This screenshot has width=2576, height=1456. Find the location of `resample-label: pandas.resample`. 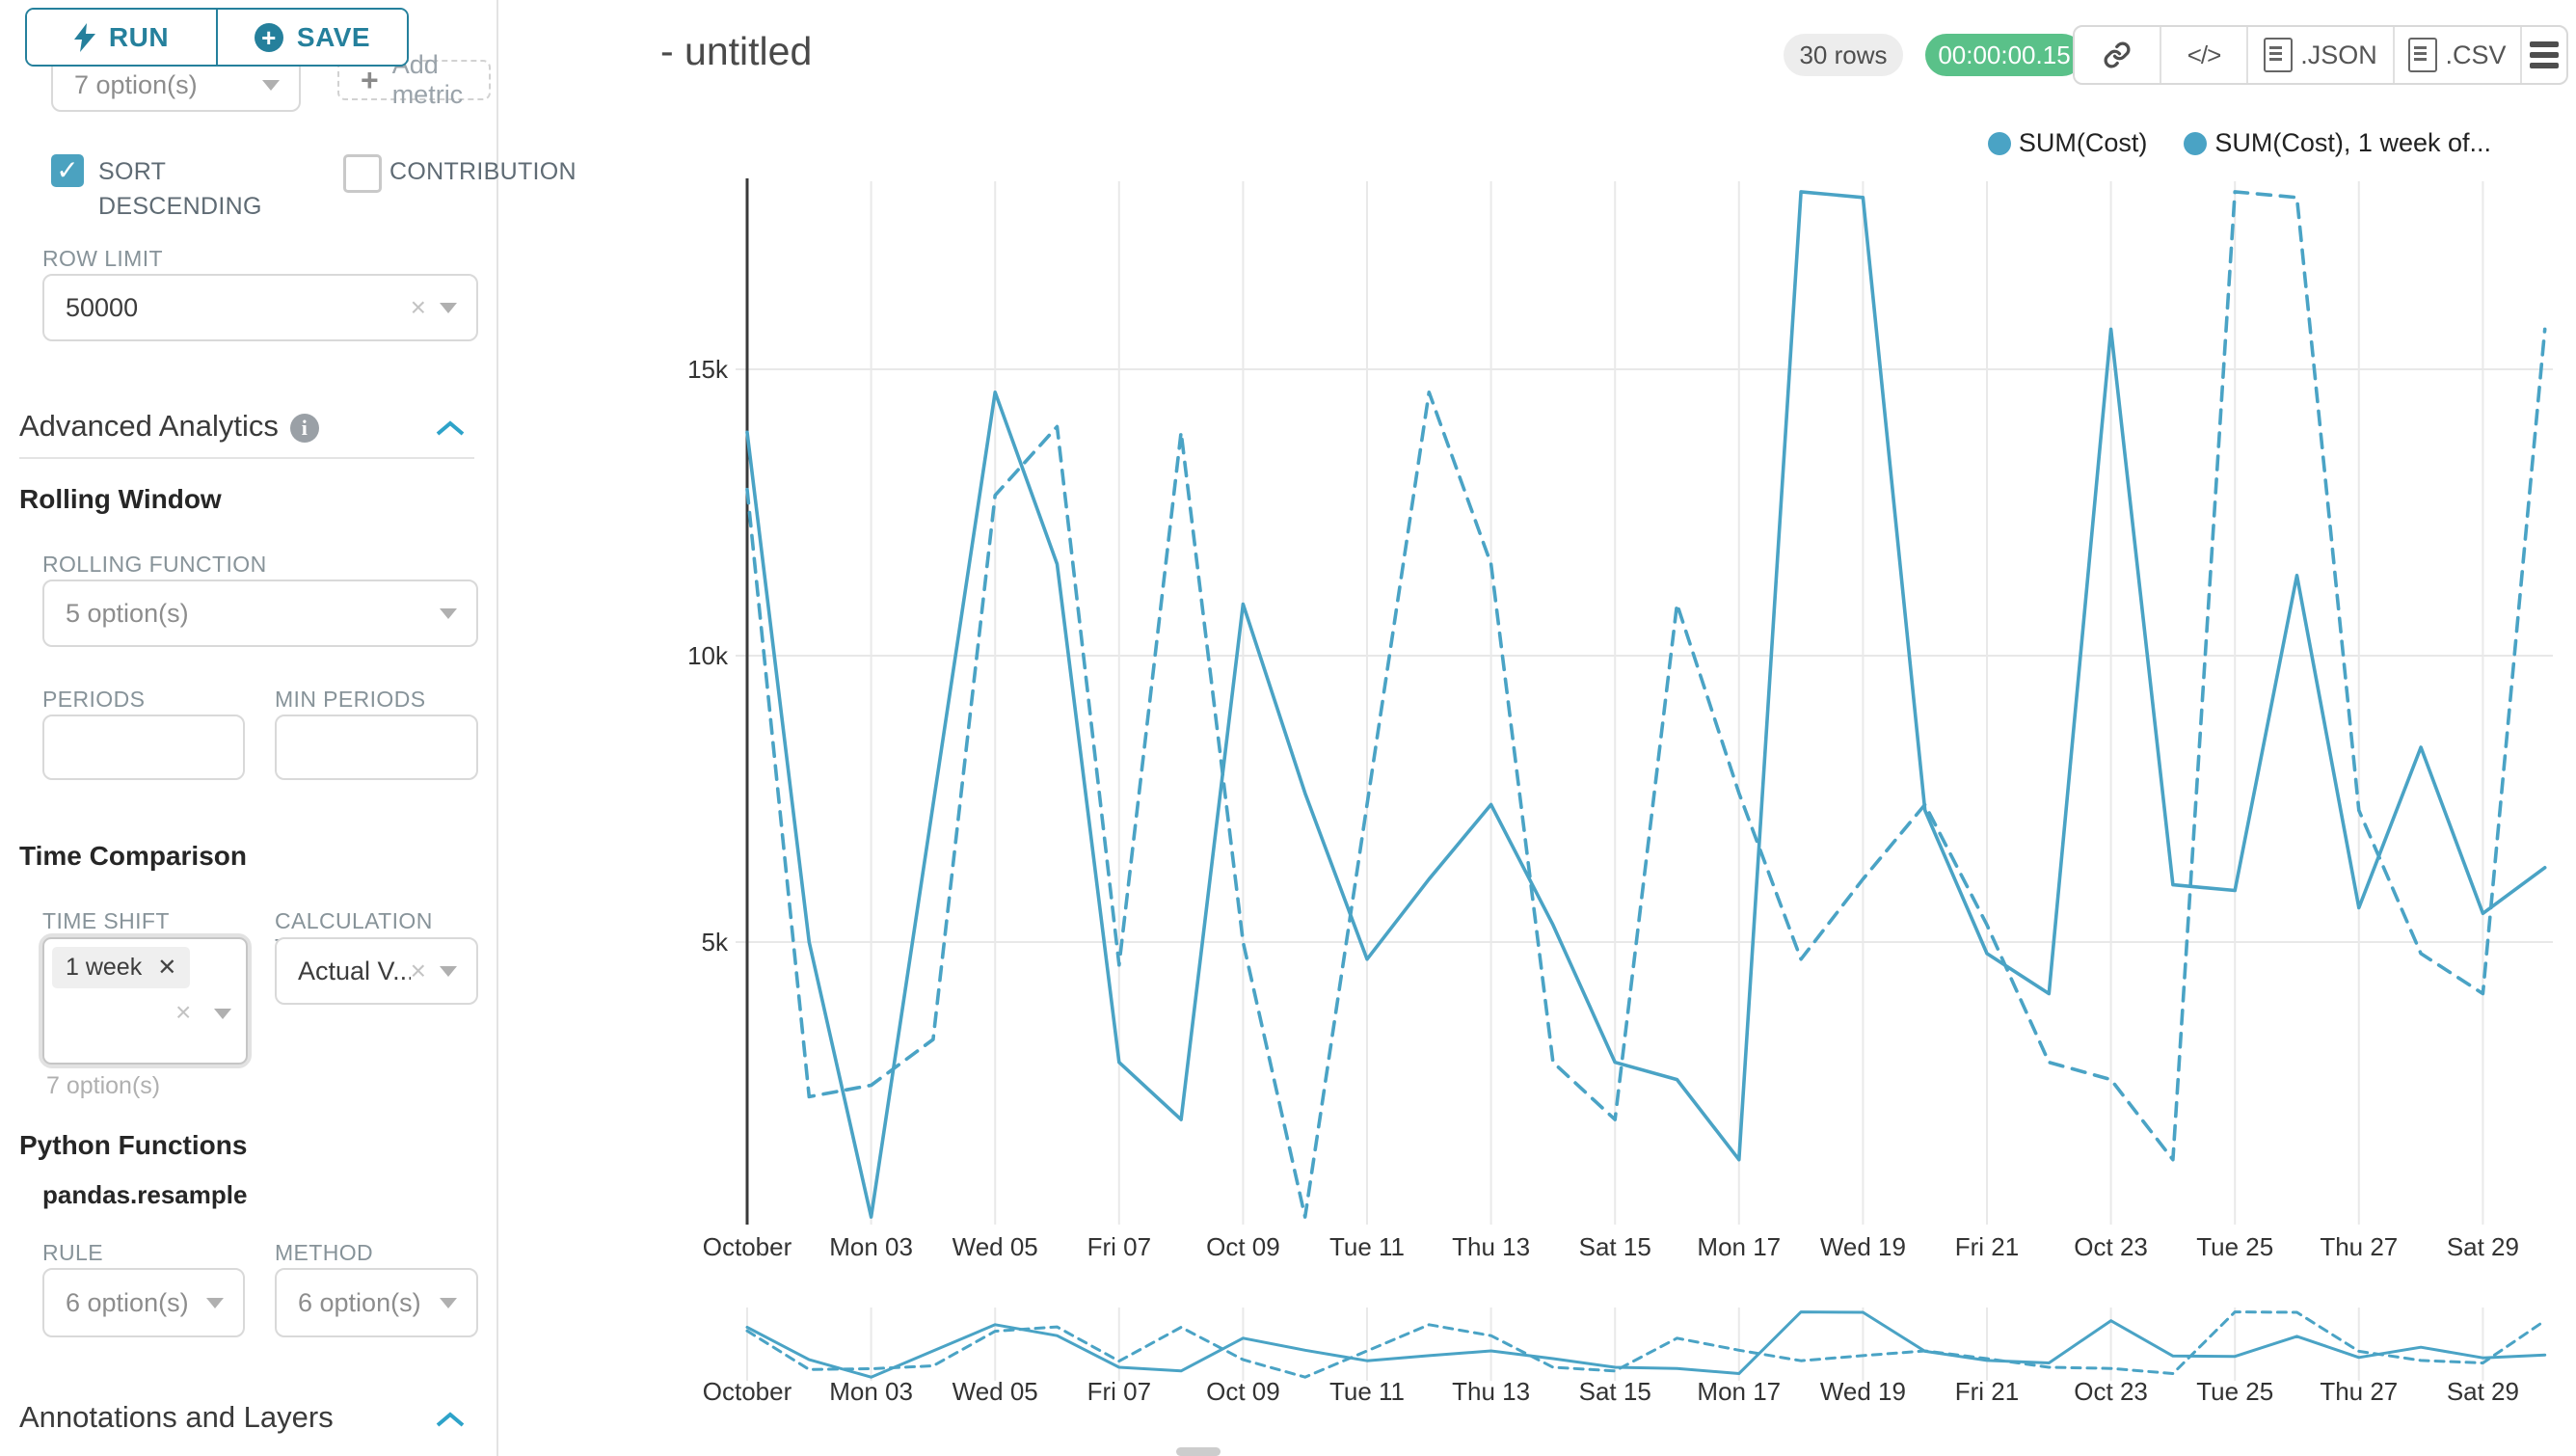

resample-label: pandas.resample is located at coordinates (145, 1194).